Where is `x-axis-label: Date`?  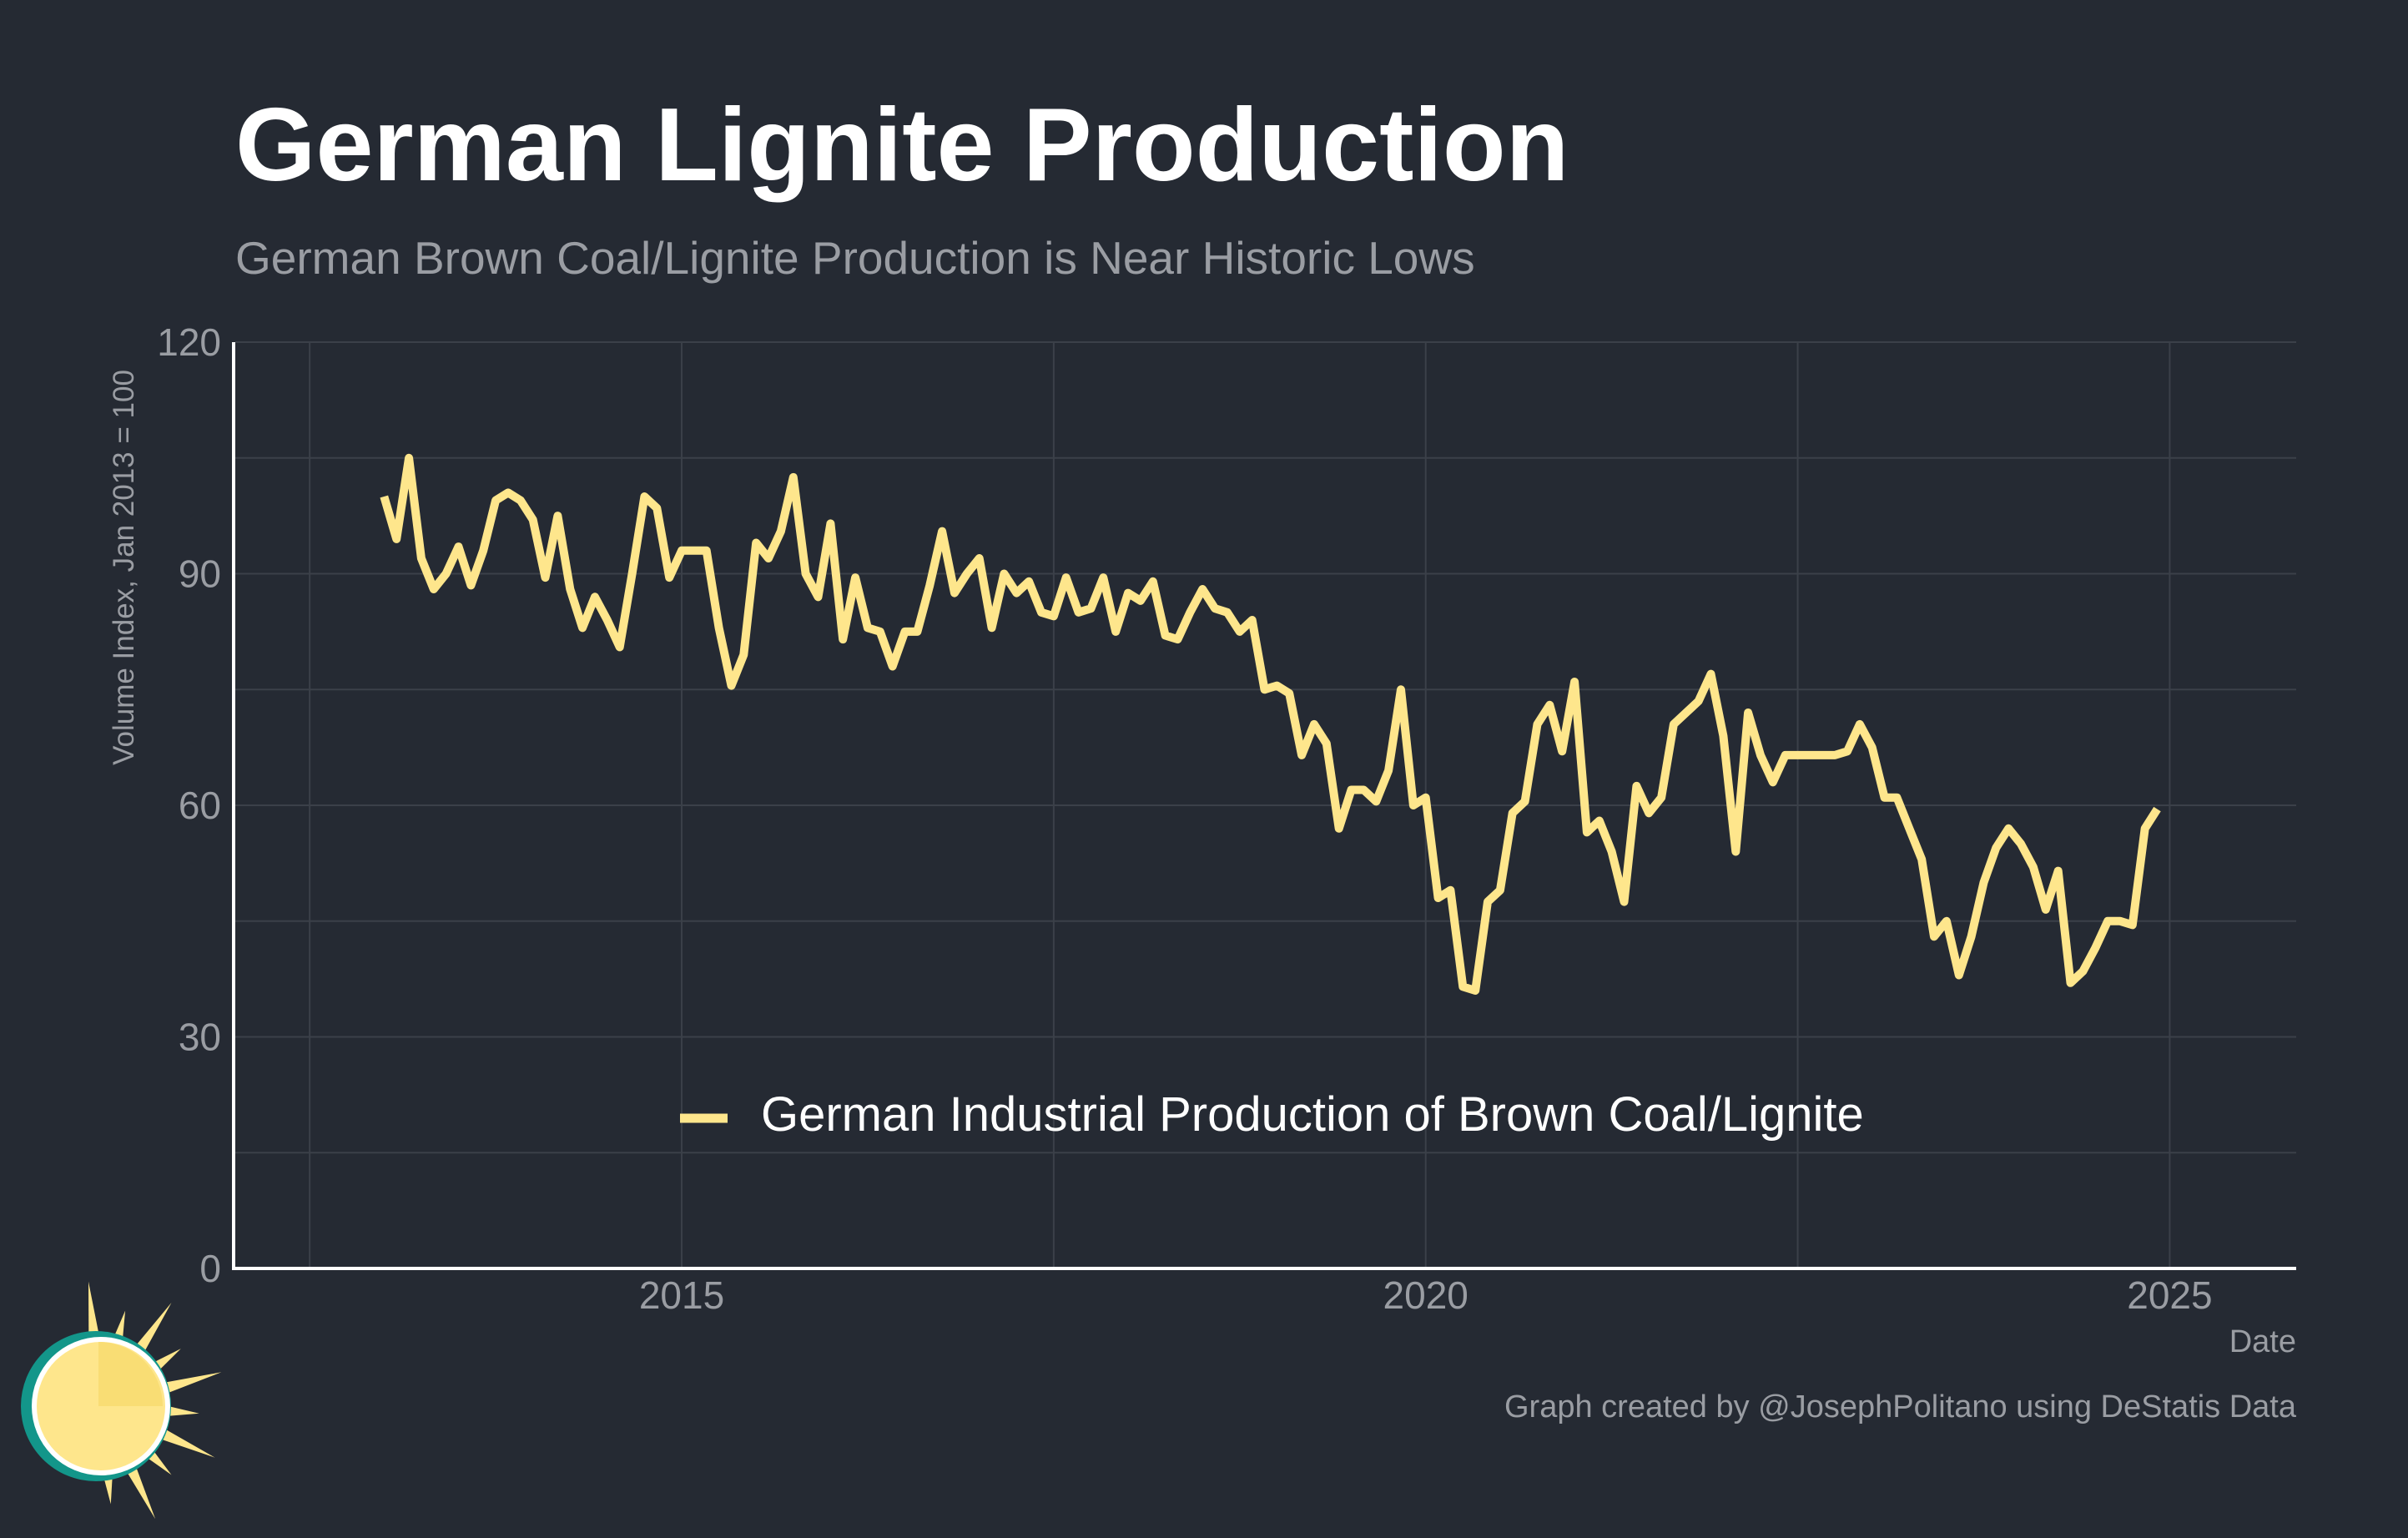
x-axis-label: Date is located at coordinates (2262, 1341).